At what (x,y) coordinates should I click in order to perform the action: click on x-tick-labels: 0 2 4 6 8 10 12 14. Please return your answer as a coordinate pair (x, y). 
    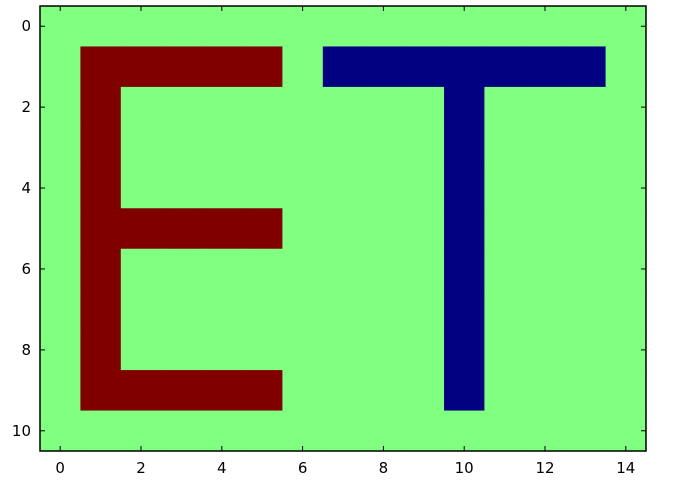
    Looking at the image, I should click on (345, 468).